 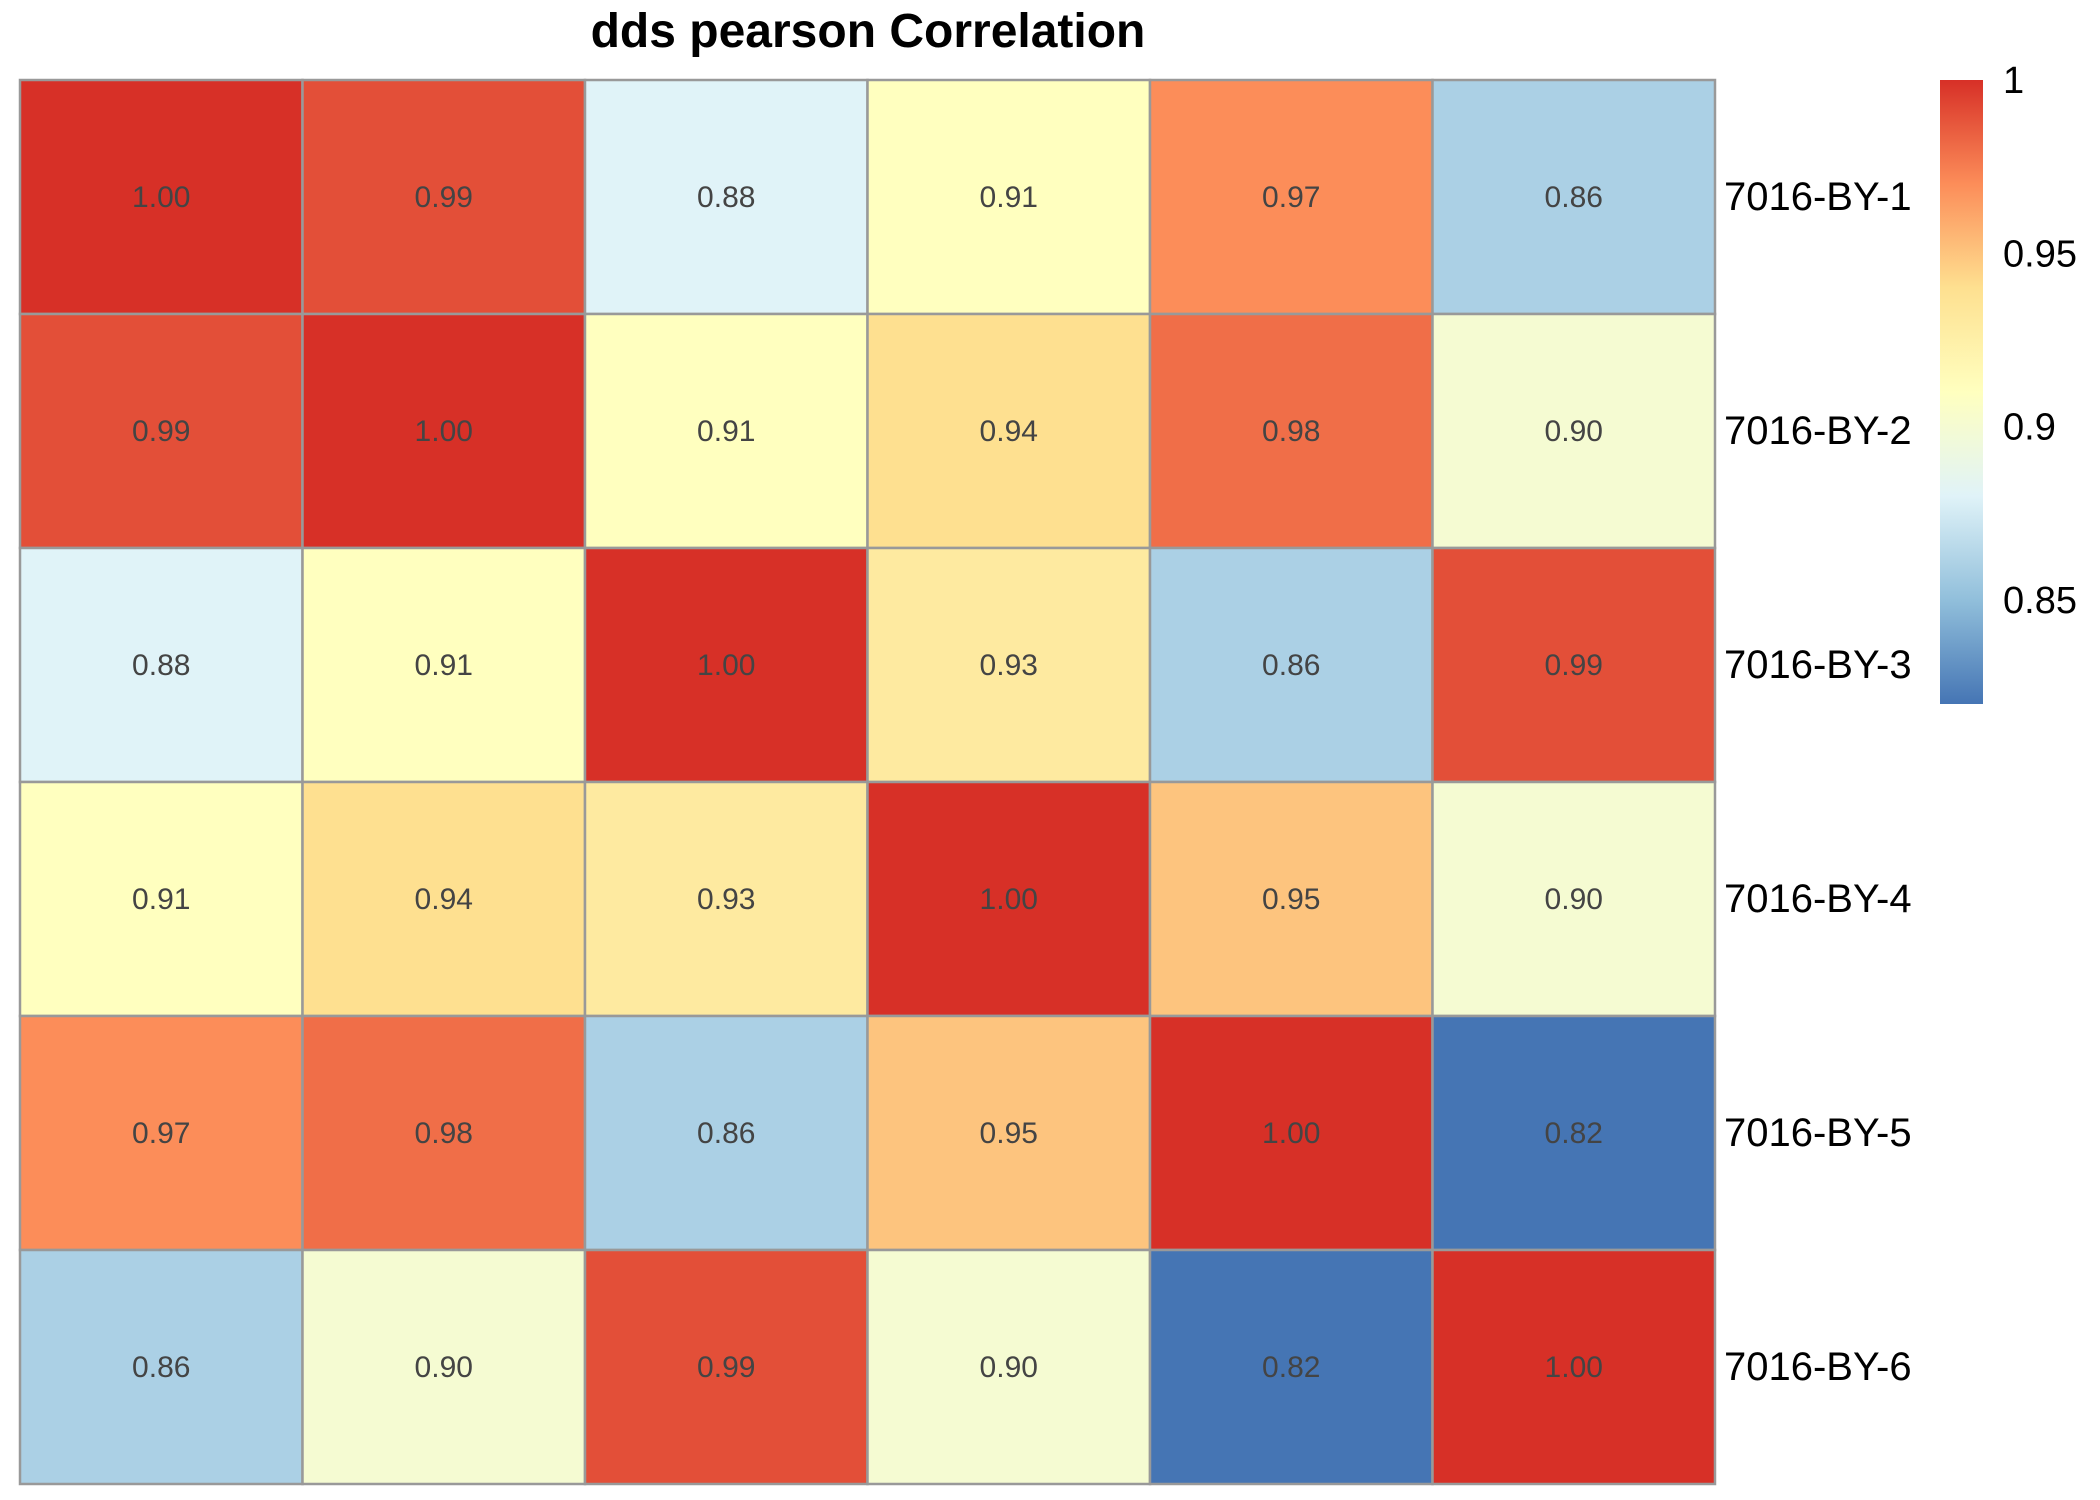 I want to click on row-label: 7016-BY-6, so click(x=1818, y=1367).